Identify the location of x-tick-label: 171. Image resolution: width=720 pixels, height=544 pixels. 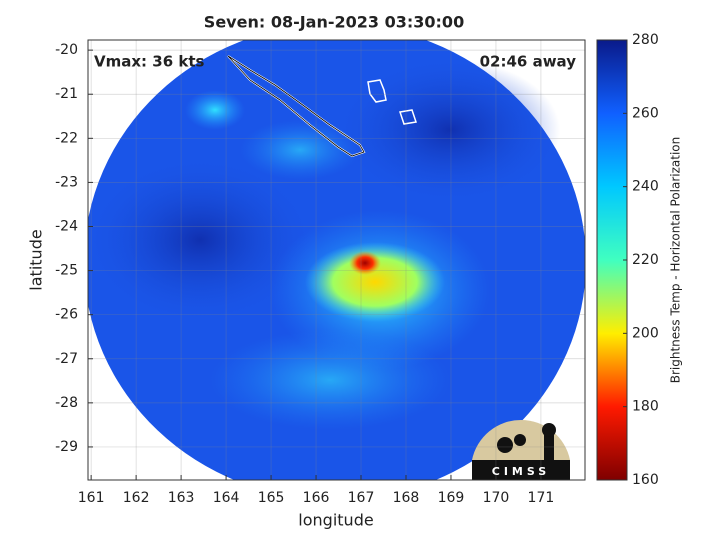
(541, 498).